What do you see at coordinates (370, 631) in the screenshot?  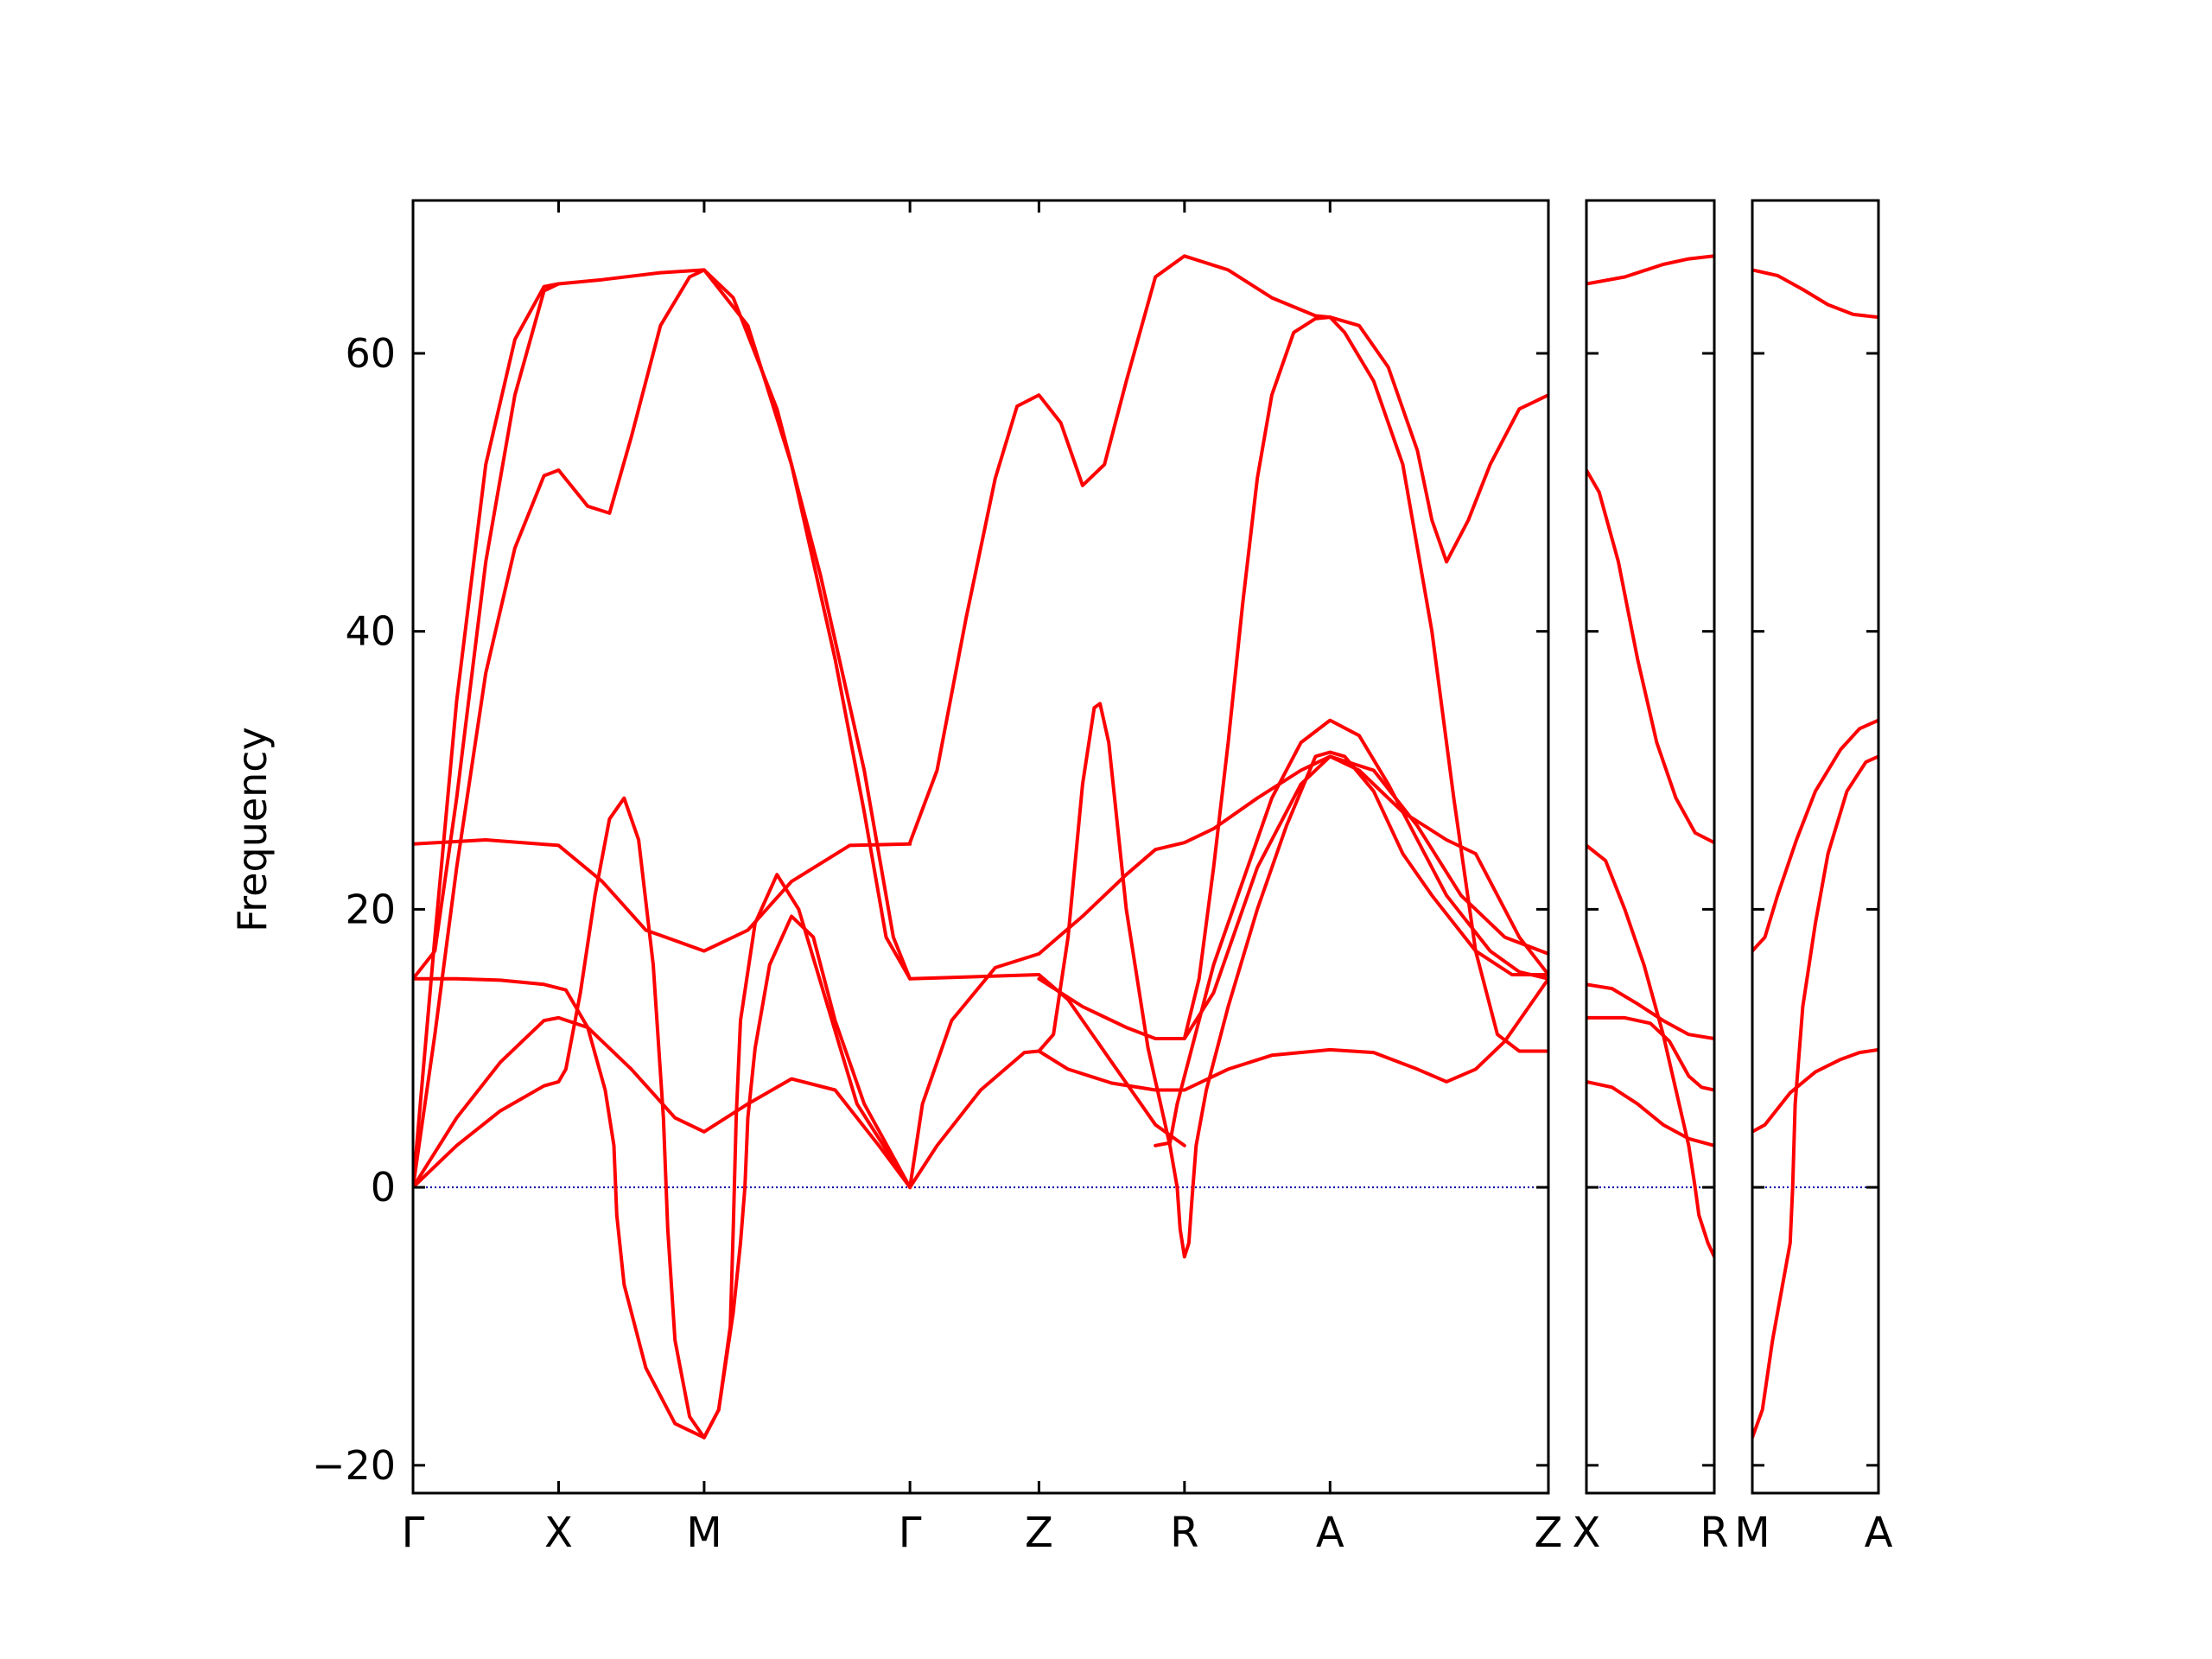 I see `y-tick-label: 40` at bounding box center [370, 631].